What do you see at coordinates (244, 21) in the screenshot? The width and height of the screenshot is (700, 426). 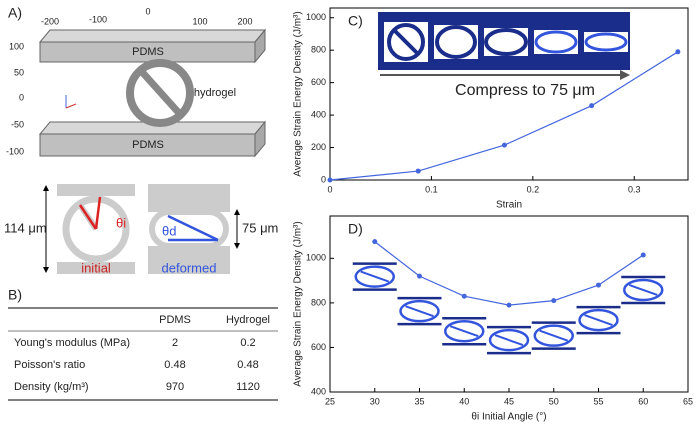 I see `axis-tick-label: 200` at bounding box center [244, 21].